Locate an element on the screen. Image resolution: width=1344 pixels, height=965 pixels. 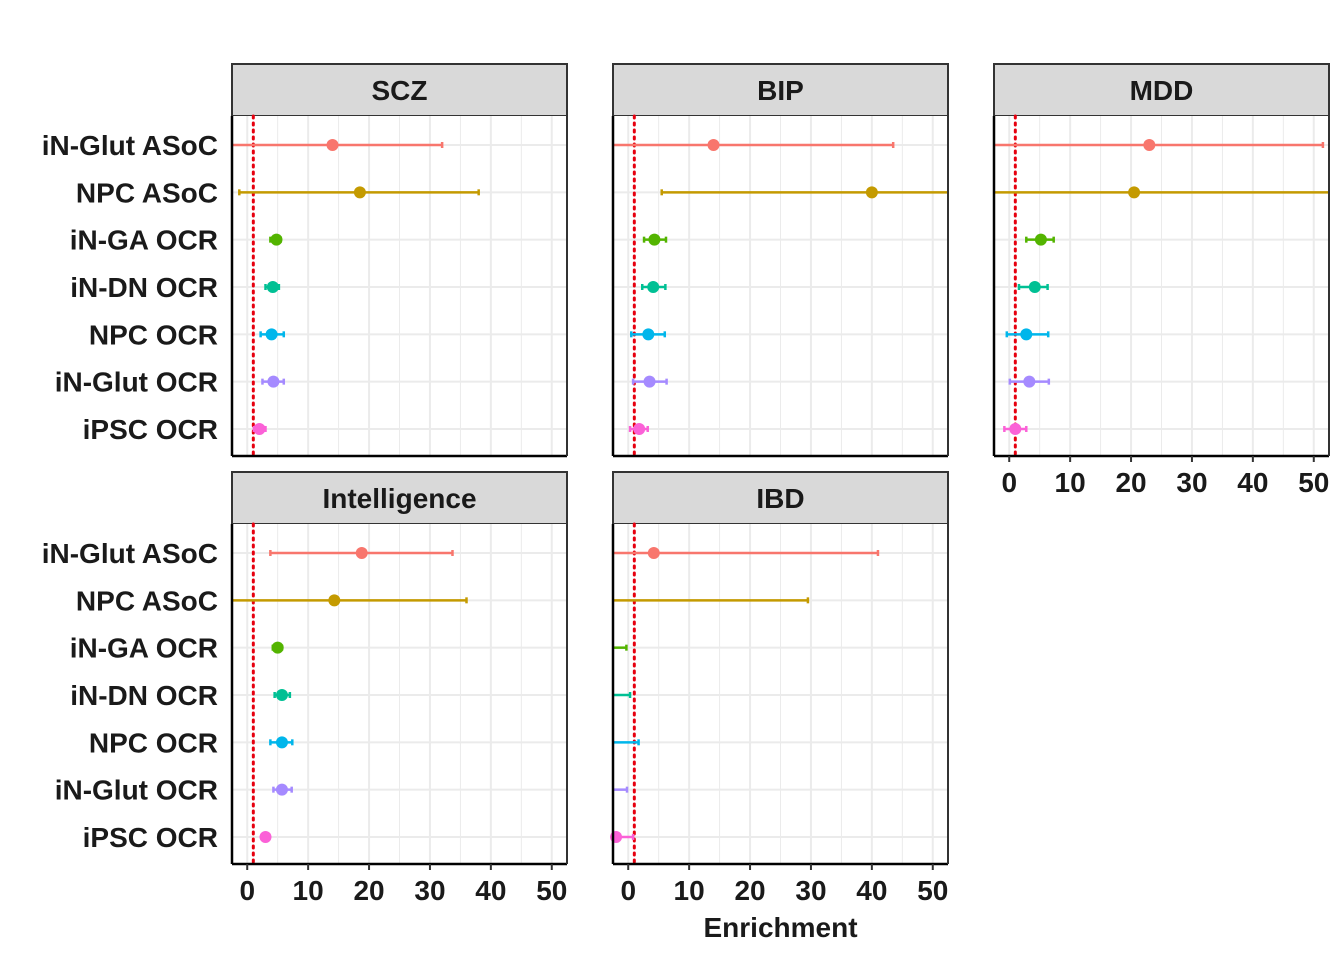
facet-strip-label: Intelligence is located at coordinates (399, 498).